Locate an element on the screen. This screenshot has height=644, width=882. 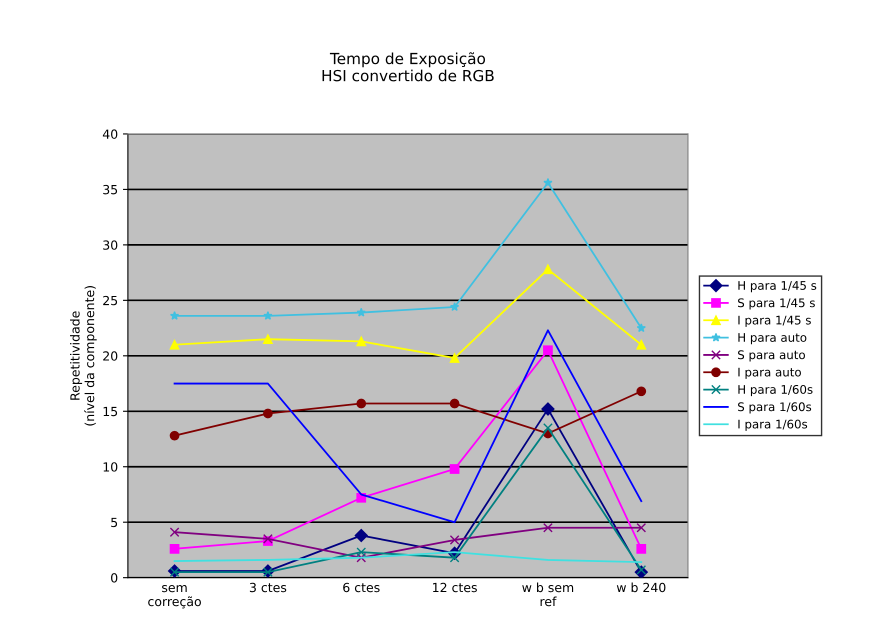
legend-label: I para 1/60s is located at coordinates (773, 425).